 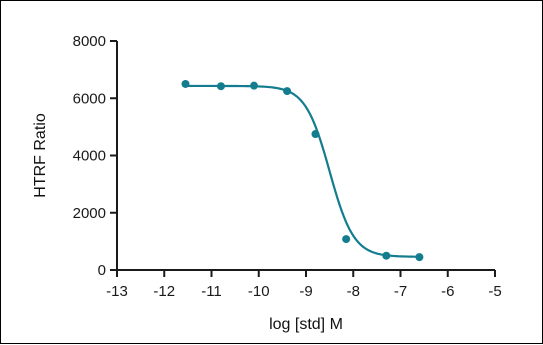 What do you see at coordinates (89, 213) in the screenshot?
I see `y-tick-label: 2000` at bounding box center [89, 213].